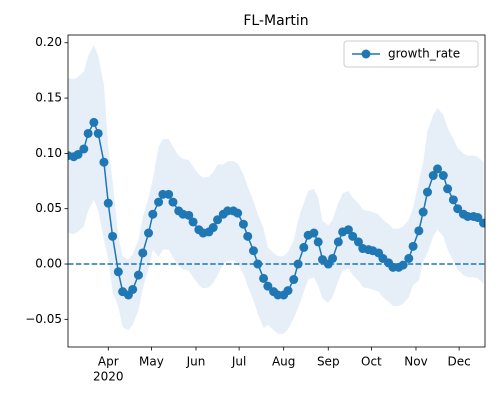 This screenshot has width=500, height=400. Describe the element at coordinates (48, 42) in the screenshot. I see `y-tick-label: 0.20` at that location.